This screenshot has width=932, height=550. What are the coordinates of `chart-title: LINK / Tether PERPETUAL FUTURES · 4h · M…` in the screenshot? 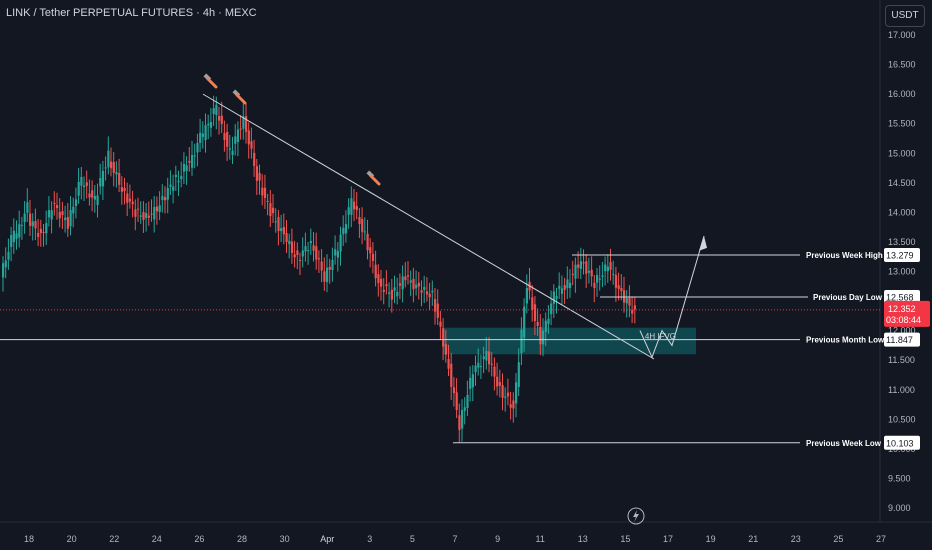 It's located at (131, 13).